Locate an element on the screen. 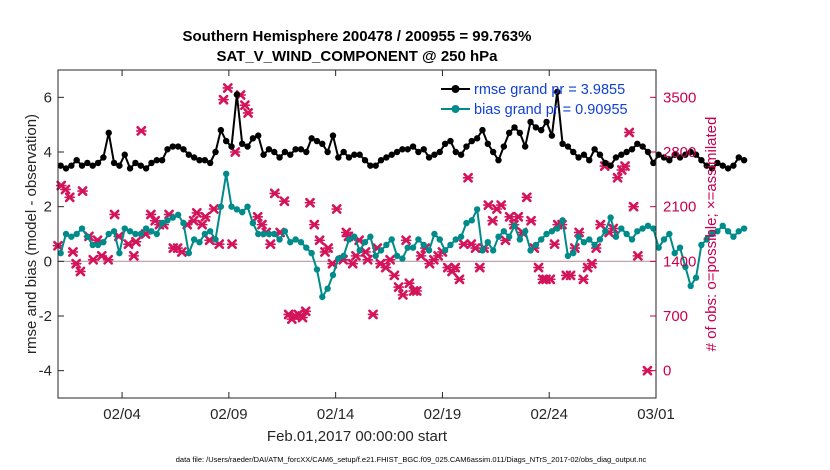 The image size is (830, 470). x-tick-label: 03/01 is located at coordinates (656, 414).